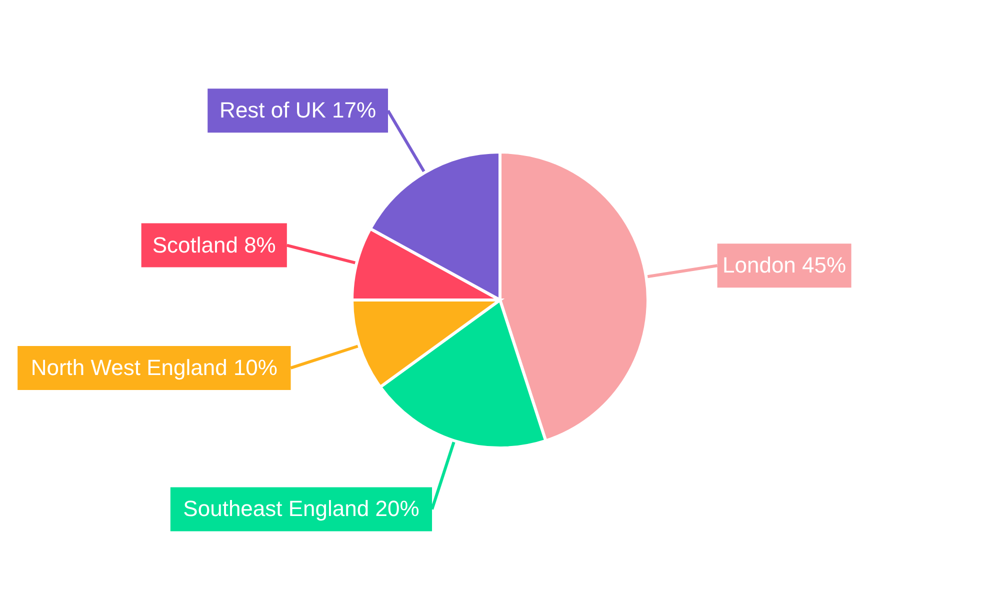 This screenshot has width=1000, height=600. I want to click on slice-label: Rest of UK 17%, so click(298, 110).